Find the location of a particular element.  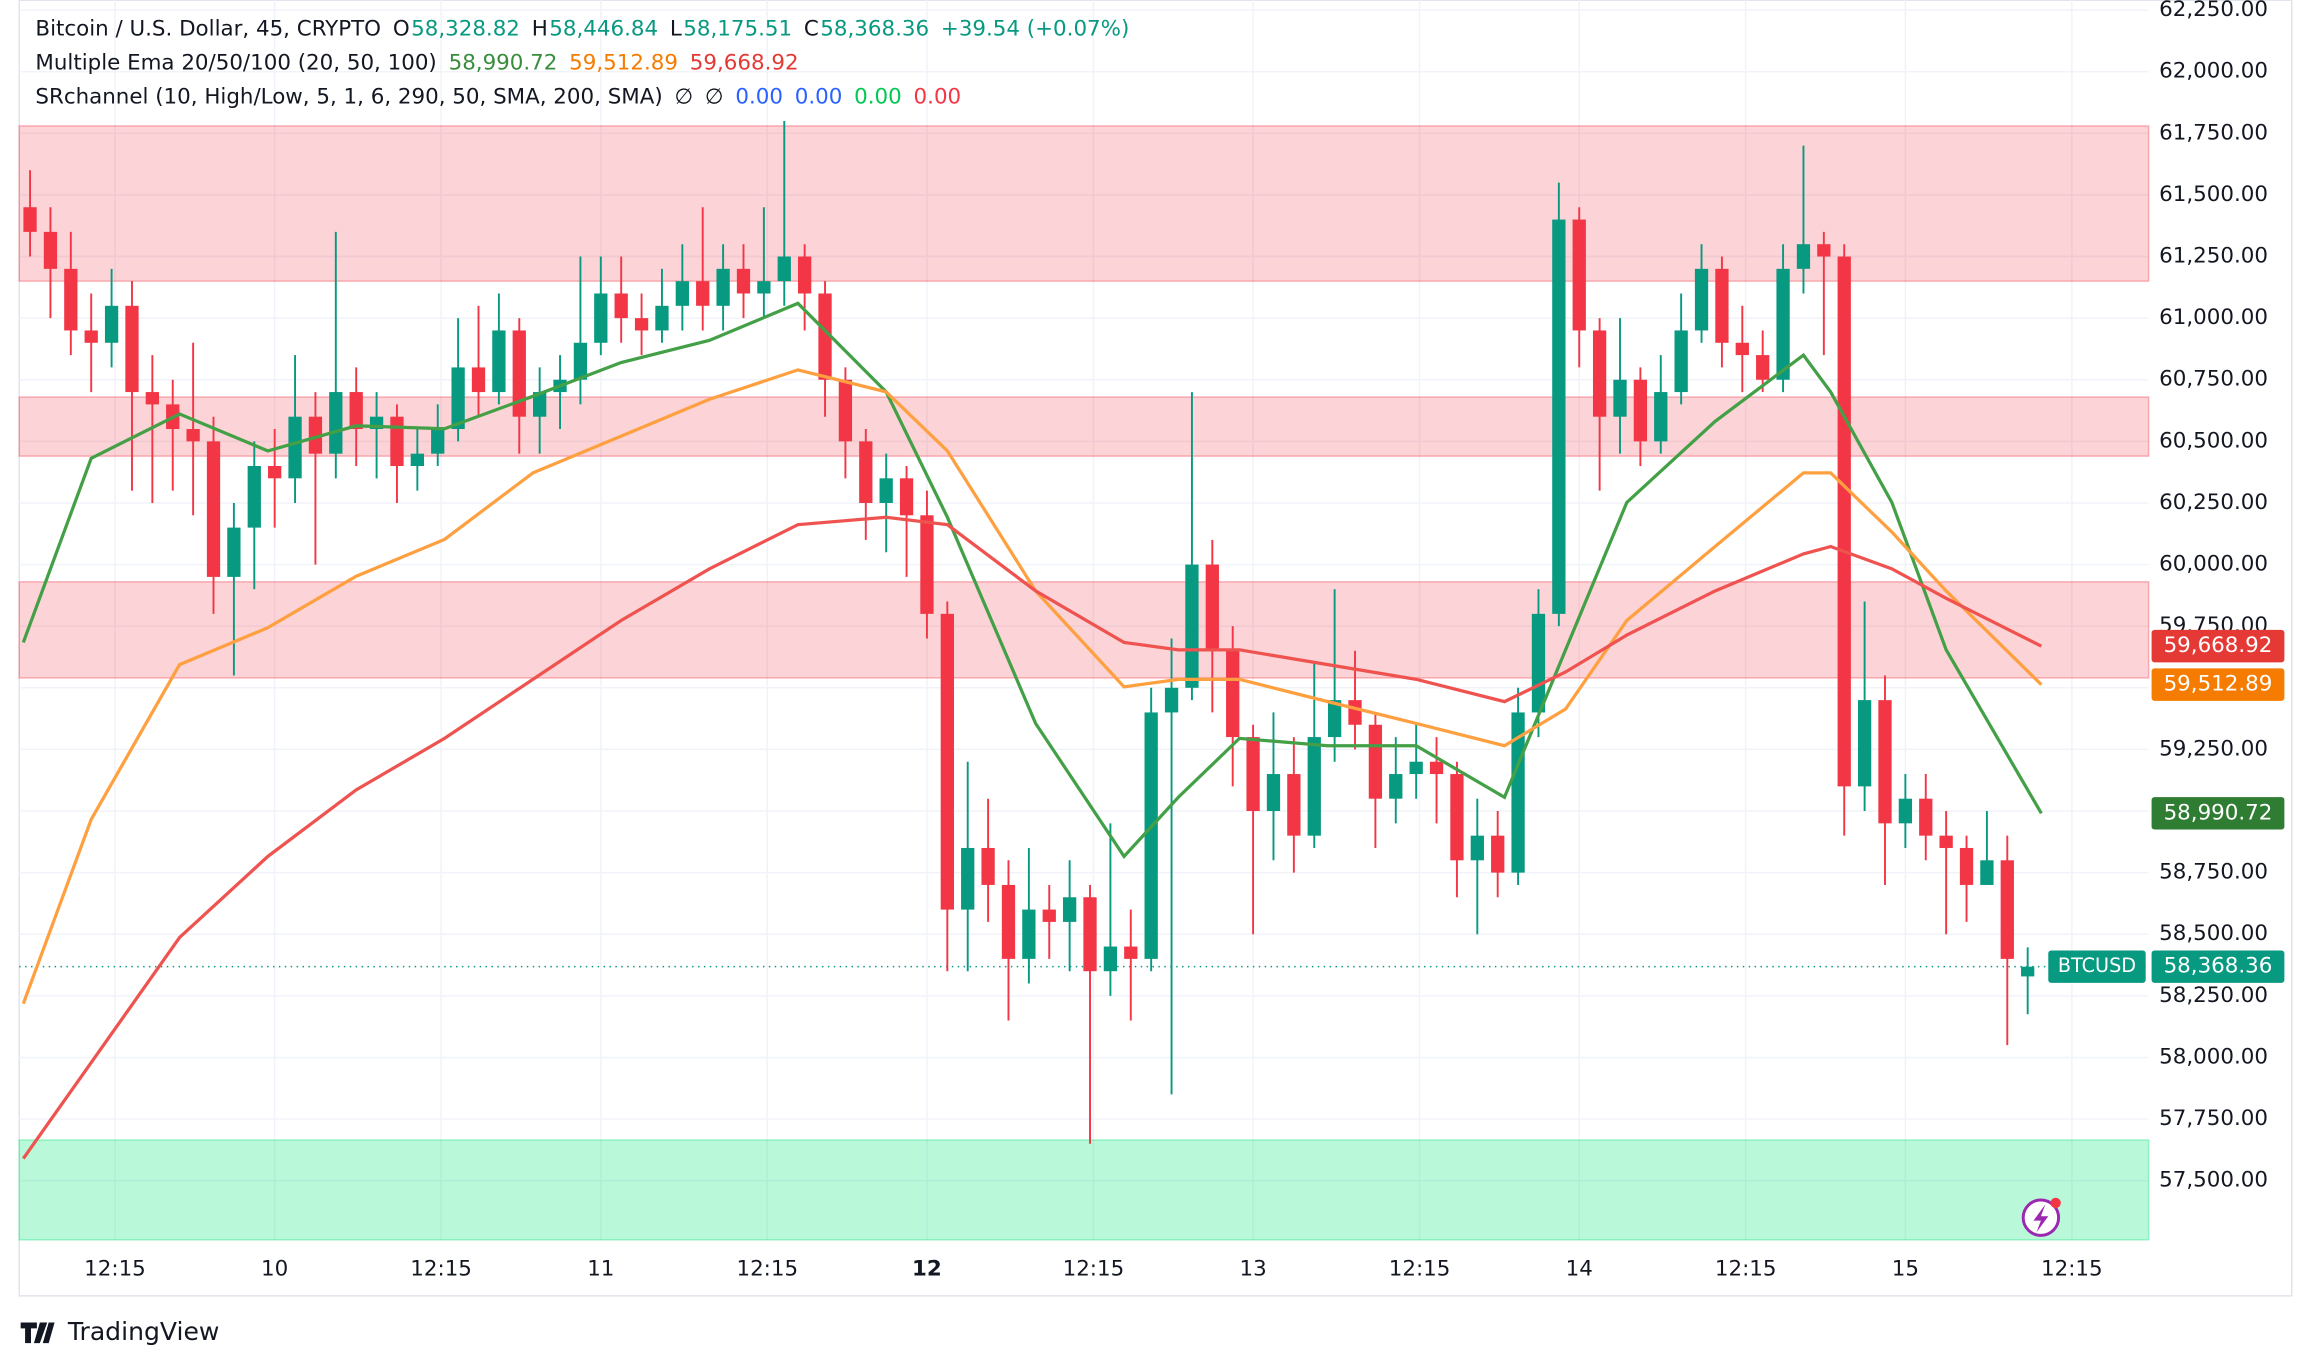

legend-text: H is located at coordinates (540, 29).